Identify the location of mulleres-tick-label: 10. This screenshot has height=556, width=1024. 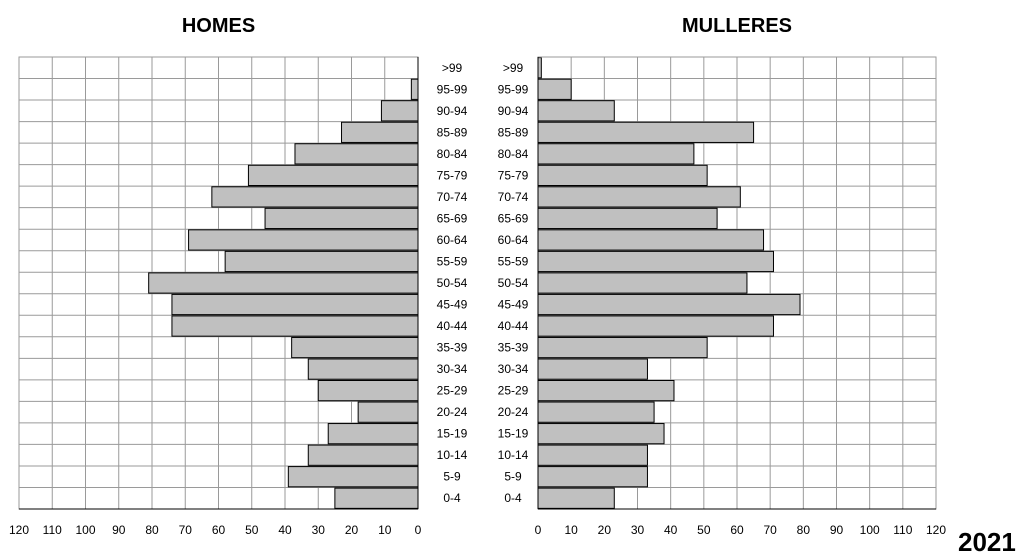
(571, 530).